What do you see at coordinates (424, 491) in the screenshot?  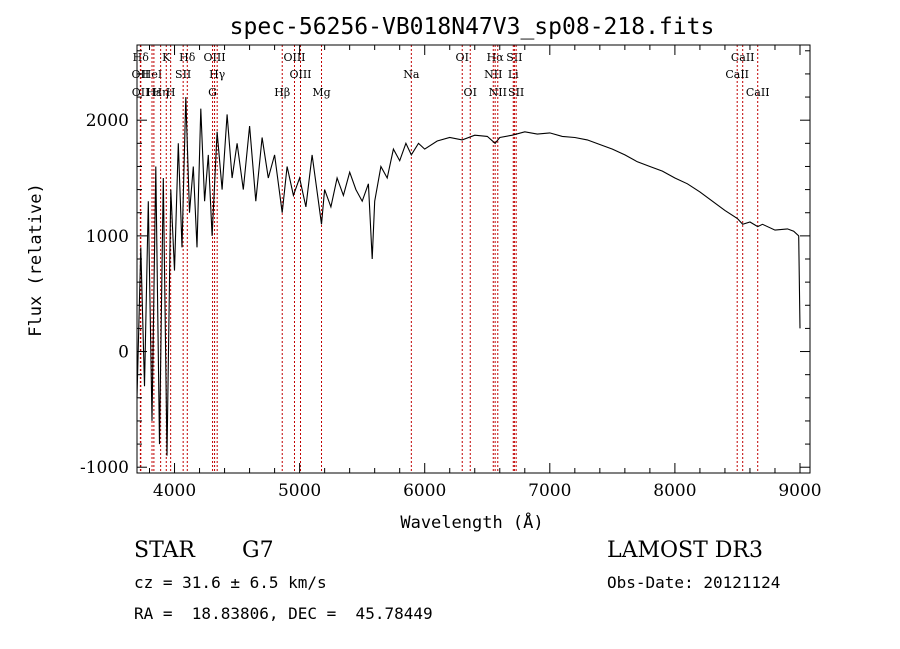 I see `x-tick-label-2: 6000` at bounding box center [424, 491].